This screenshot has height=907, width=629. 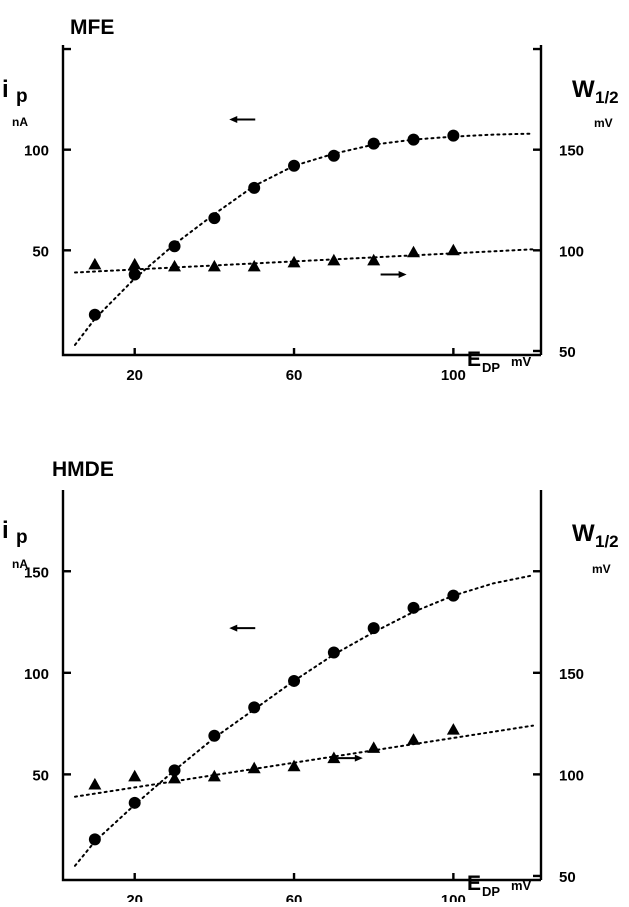 What do you see at coordinates (36, 572) in the screenshot?
I see `left-axis-tick-label: 150` at bounding box center [36, 572].